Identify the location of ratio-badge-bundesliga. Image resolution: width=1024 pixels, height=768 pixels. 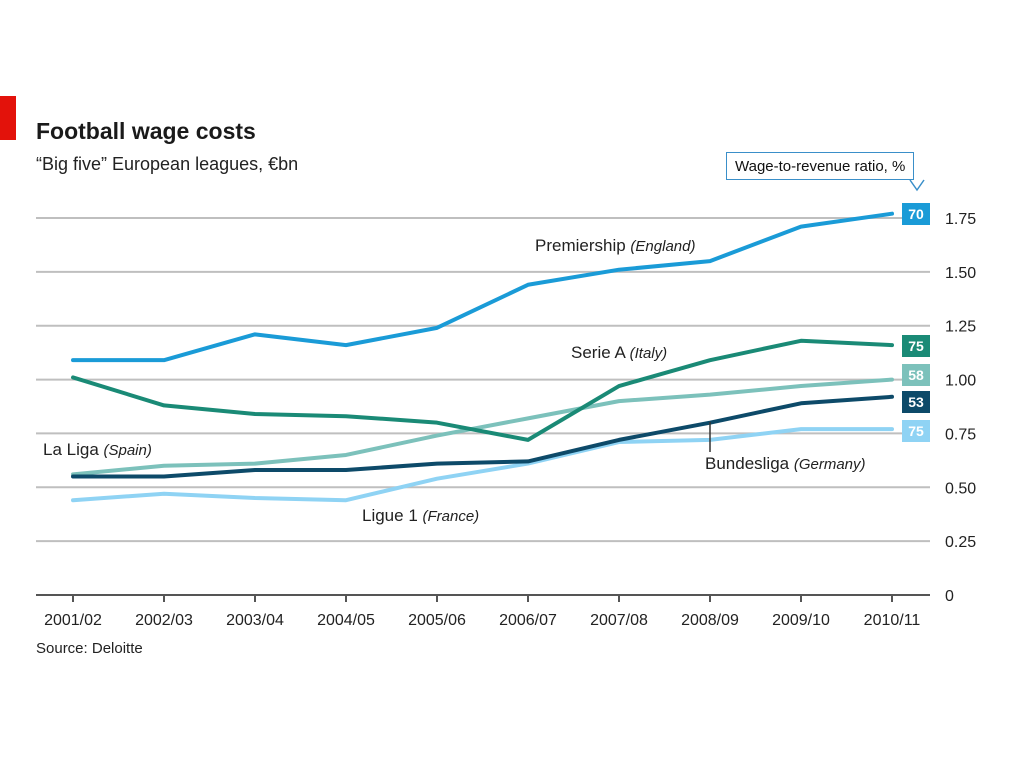
(916, 402).